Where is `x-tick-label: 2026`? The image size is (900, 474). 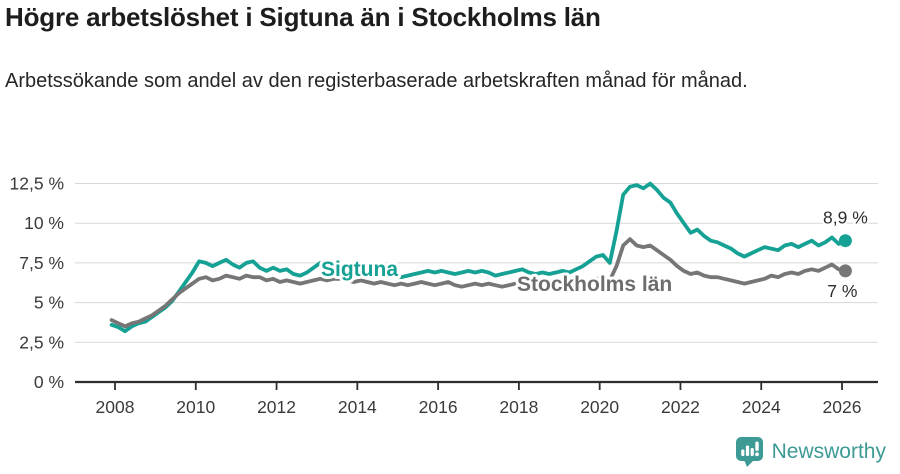
x-tick-label: 2026 is located at coordinates (842, 407).